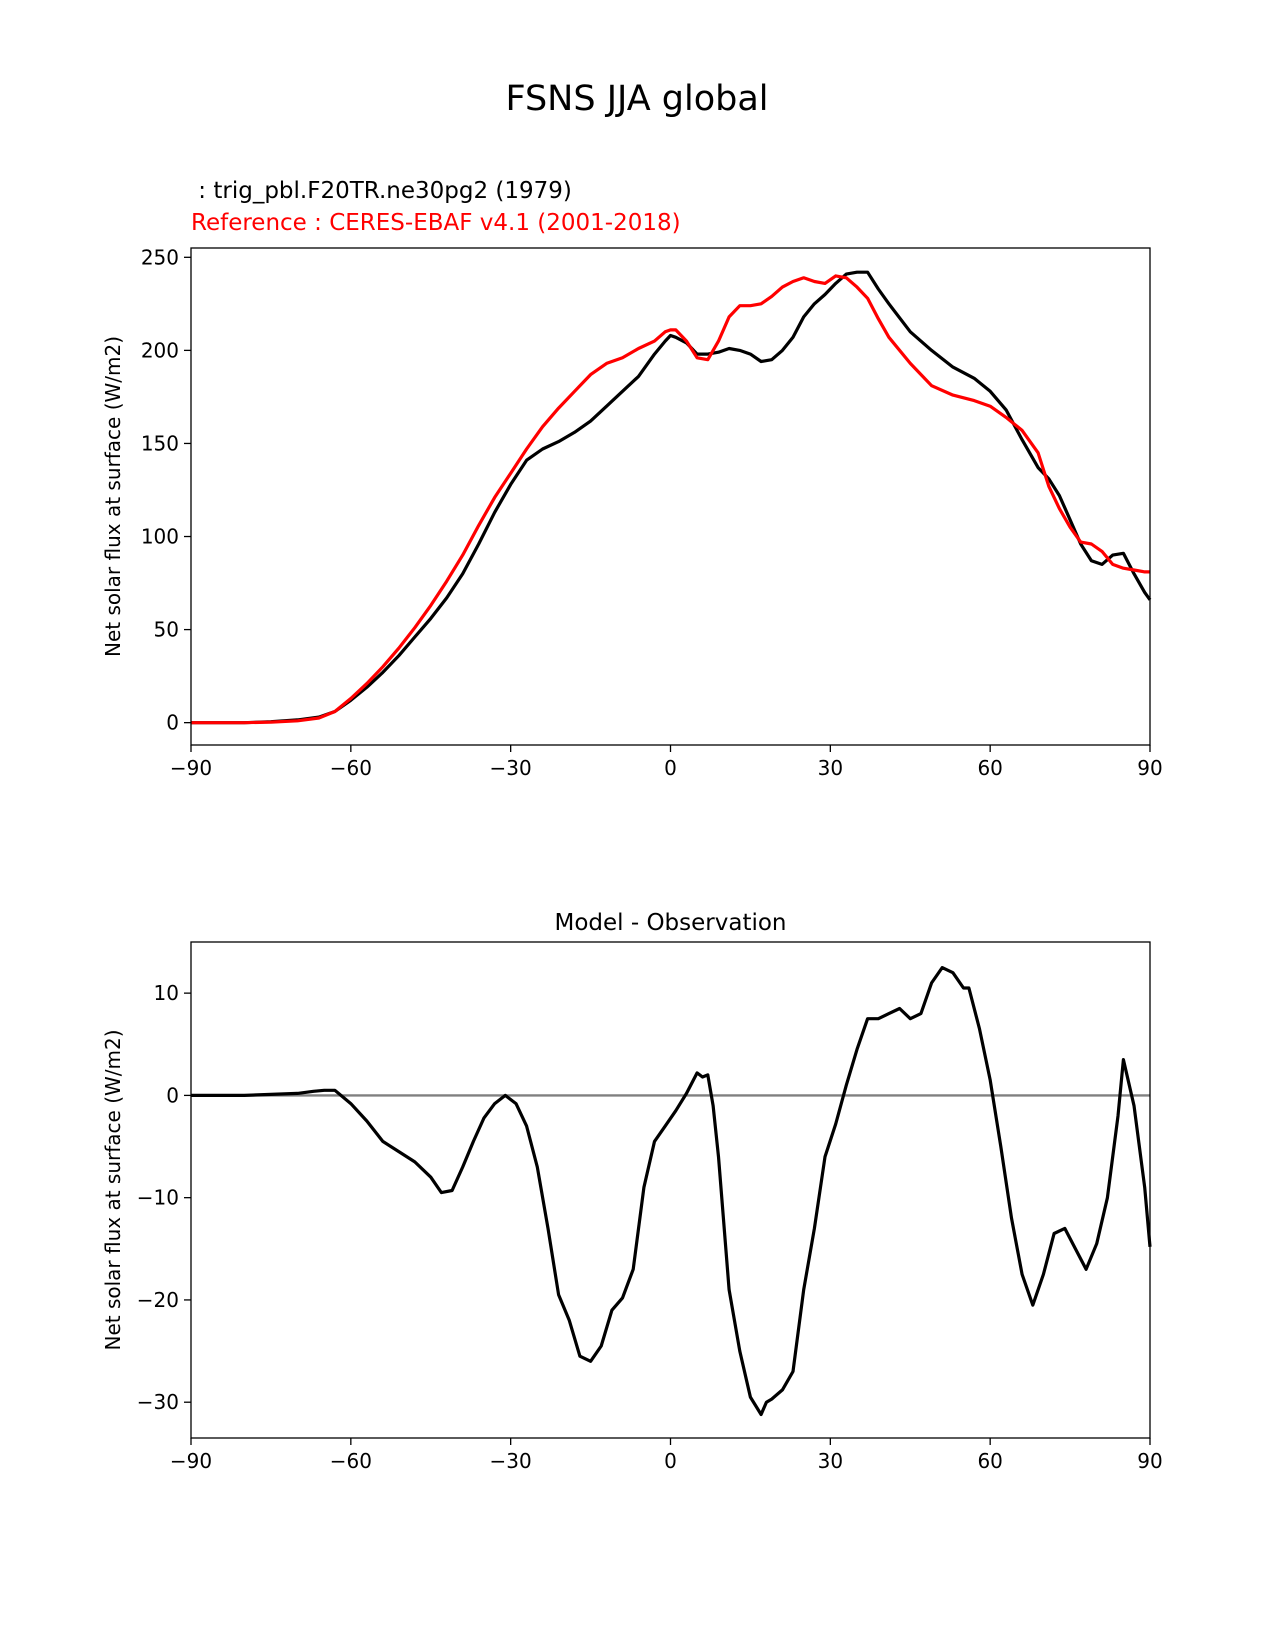 The image size is (1275, 1650). What do you see at coordinates (160, 350) in the screenshot?
I see `y-tick-label: 200` at bounding box center [160, 350].